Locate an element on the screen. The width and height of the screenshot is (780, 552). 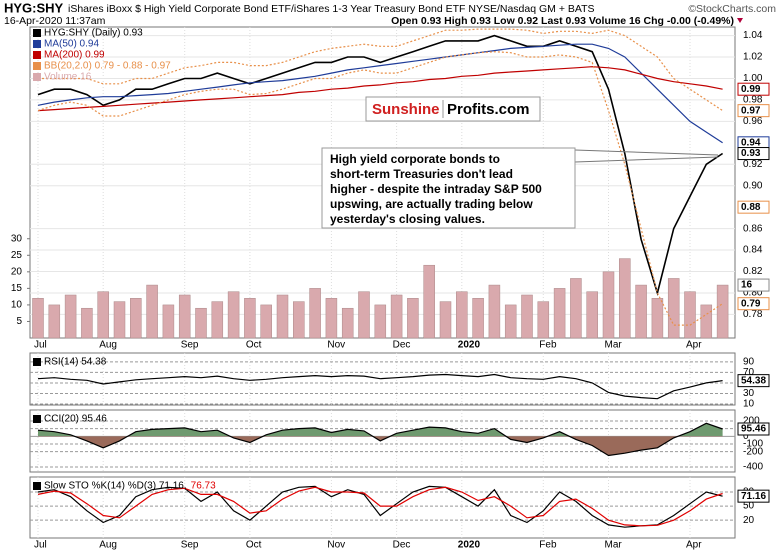
y-tick-label: 0.96 is located at coordinates (753, 121).